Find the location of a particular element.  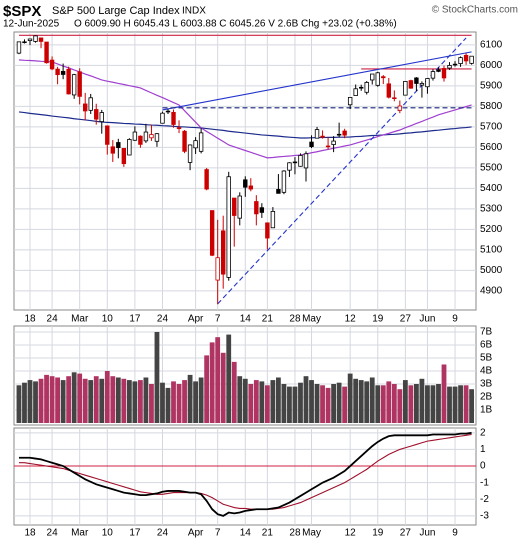

y-tick-label: 4B is located at coordinates (486, 371).